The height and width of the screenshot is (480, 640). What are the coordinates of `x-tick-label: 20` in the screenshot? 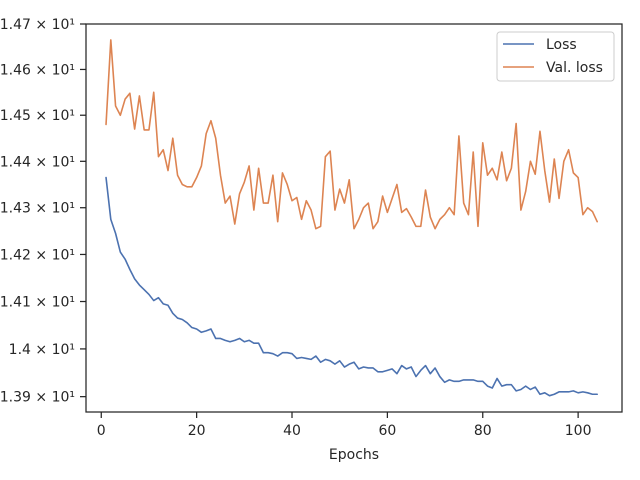 It's located at (197, 431).